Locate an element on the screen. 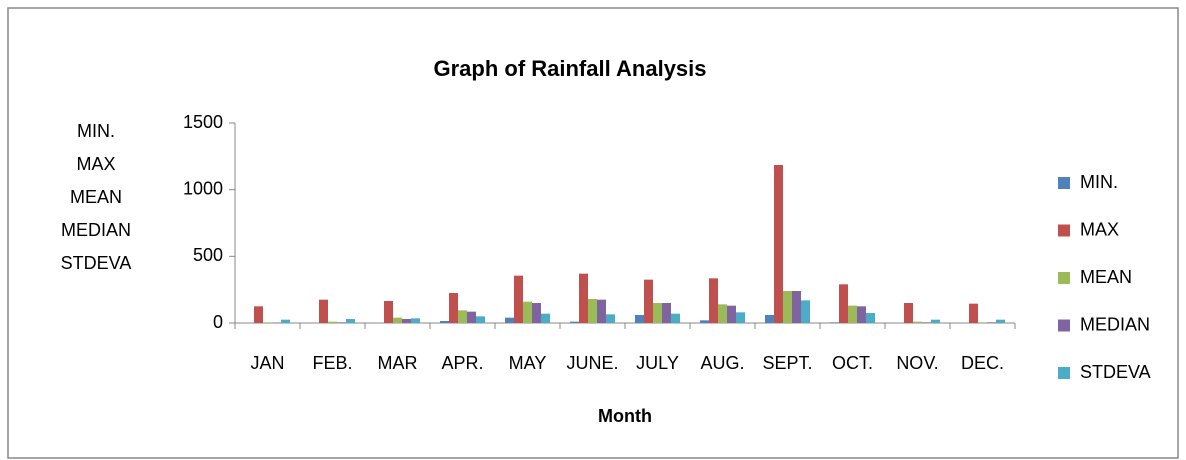 Image resolution: width=1186 pixels, height=460 pixels. y-tick-label: 1500 is located at coordinates (203, 122).